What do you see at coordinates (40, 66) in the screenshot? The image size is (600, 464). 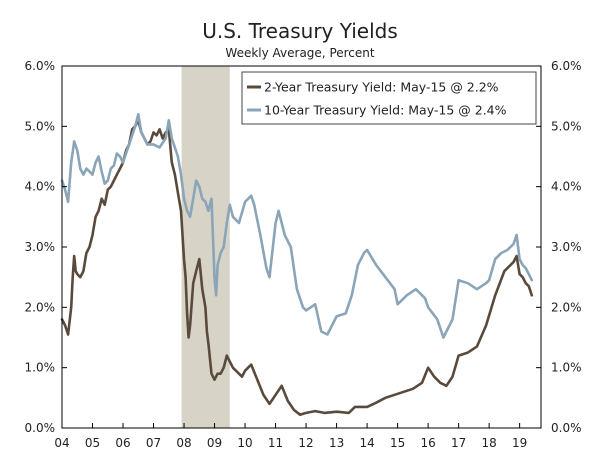 I see `y-left-tick-label: 6.0%` at bounding box center [40, 66].